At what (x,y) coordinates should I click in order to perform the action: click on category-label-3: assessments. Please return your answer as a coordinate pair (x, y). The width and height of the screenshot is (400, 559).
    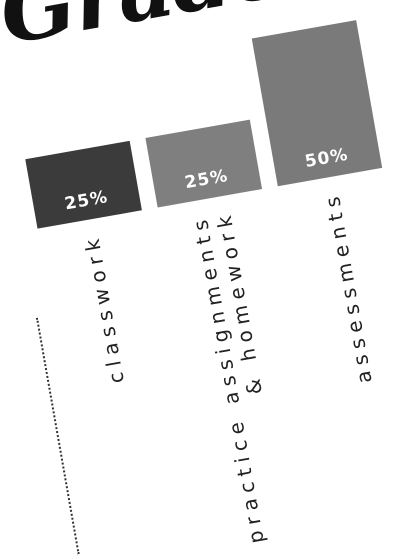
    Looking at the image, I should click on (347, 287).